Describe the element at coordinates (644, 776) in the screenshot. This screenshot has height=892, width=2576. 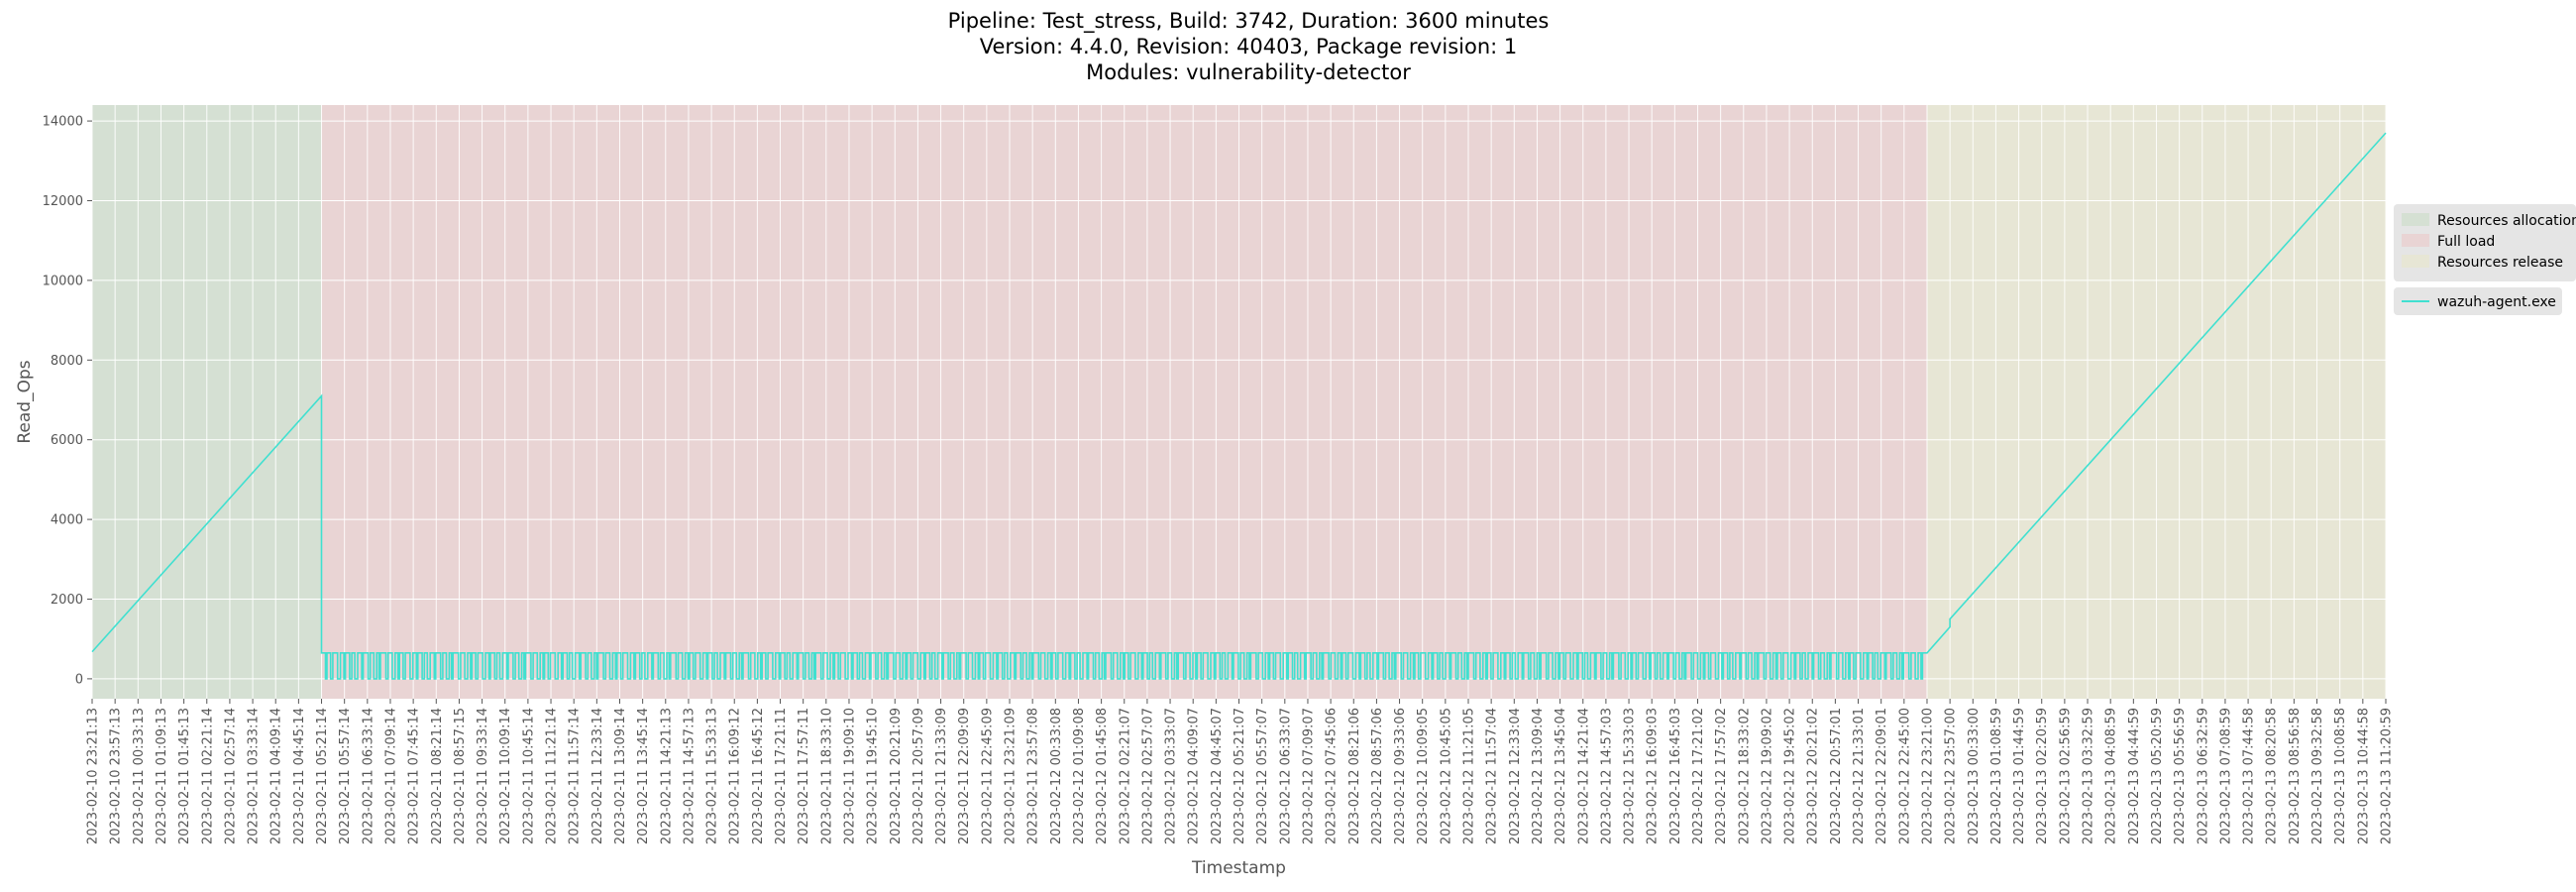
I see `x-tick-label: 2023-02-11 13:45:14` at that location.